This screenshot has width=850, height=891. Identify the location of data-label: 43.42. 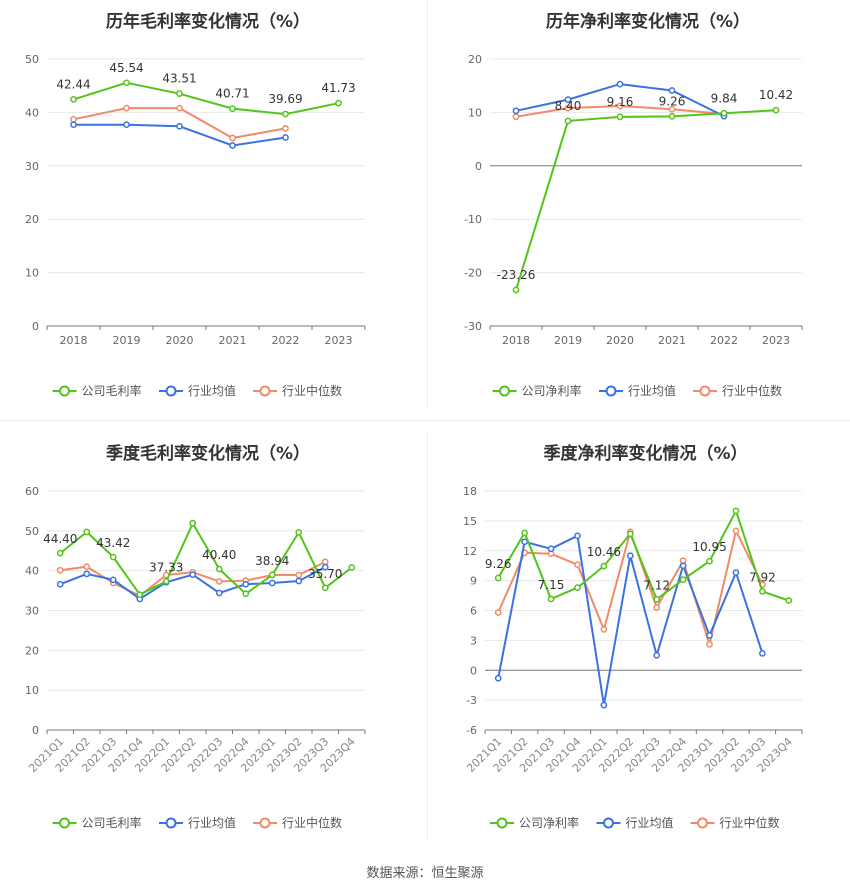
(113, 543).